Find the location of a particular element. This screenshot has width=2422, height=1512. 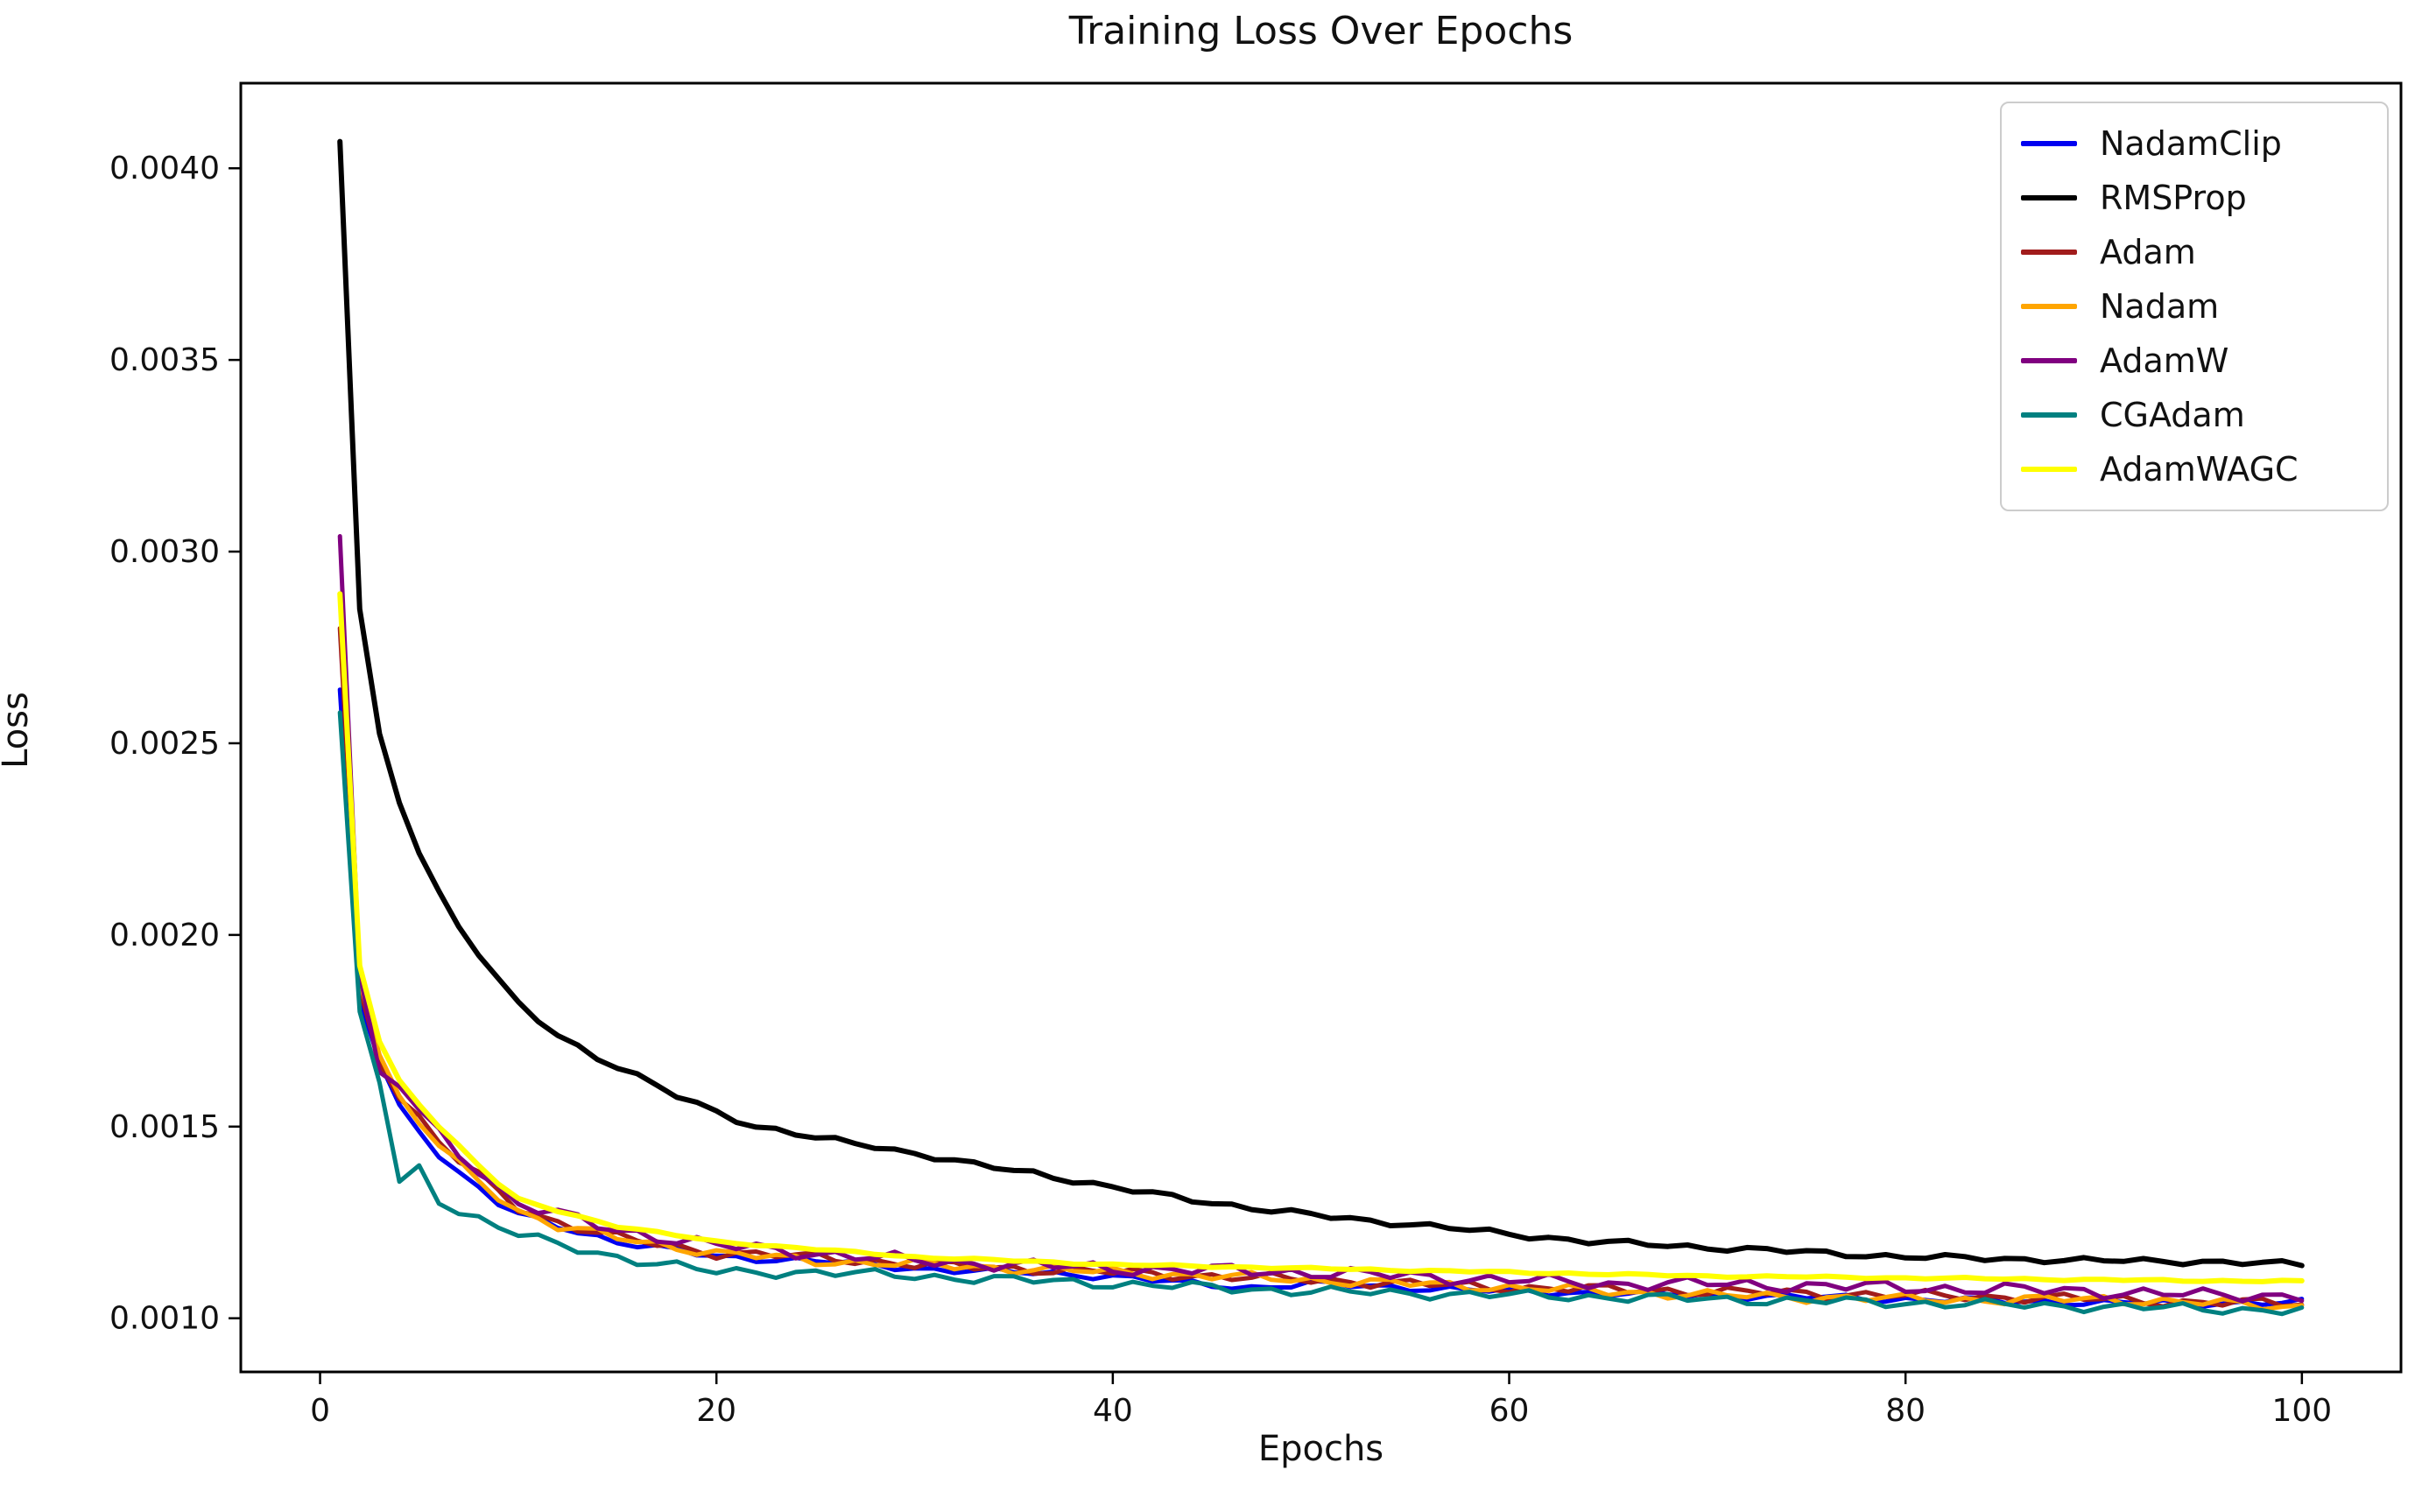

x-axis-label: Epochs is located at coordinates (1320, 1449).